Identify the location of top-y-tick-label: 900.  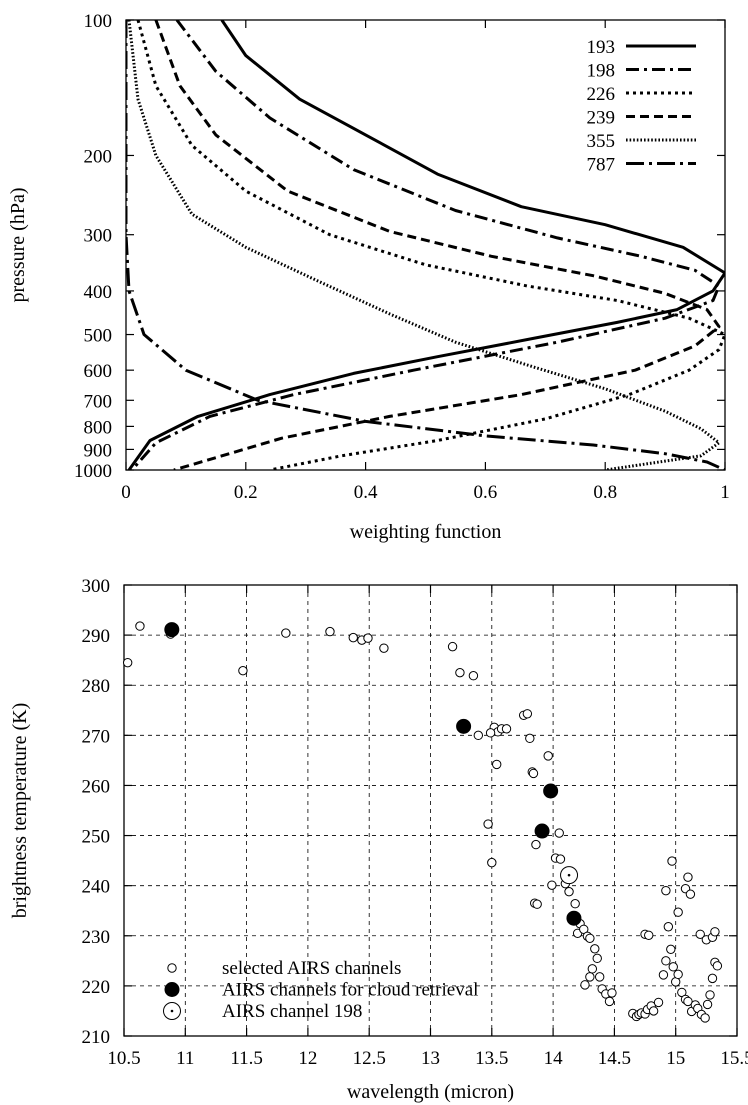
(98, 450).